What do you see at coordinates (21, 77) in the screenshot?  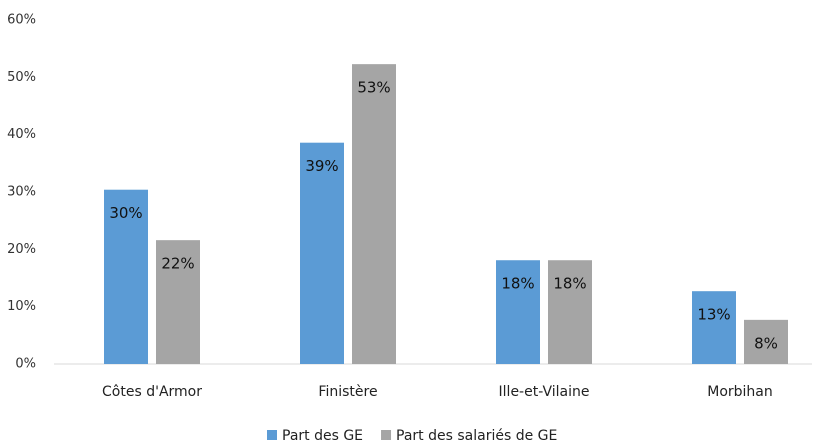 I see `y-tick-label: 50%` at bounding box center [21, 77].